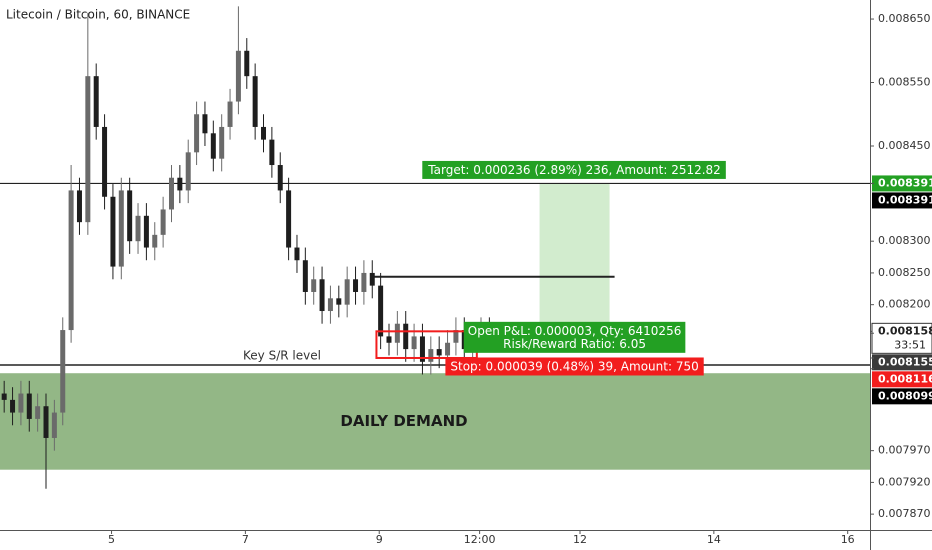  I want to click on y-tick-label: 0.007870, so click(904, 513).